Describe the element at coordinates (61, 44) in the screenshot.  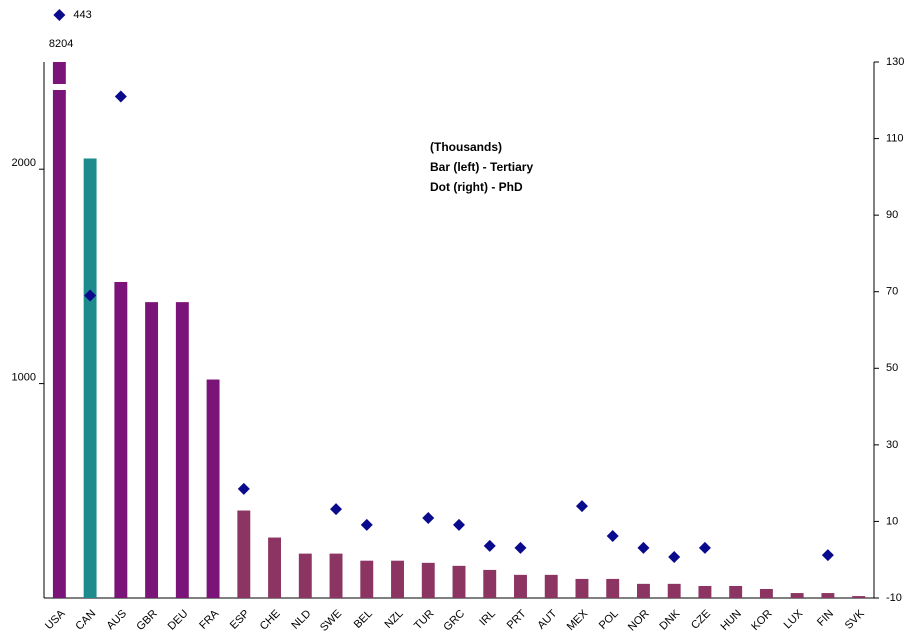
I see `bar-value-label: 8204` at that location.